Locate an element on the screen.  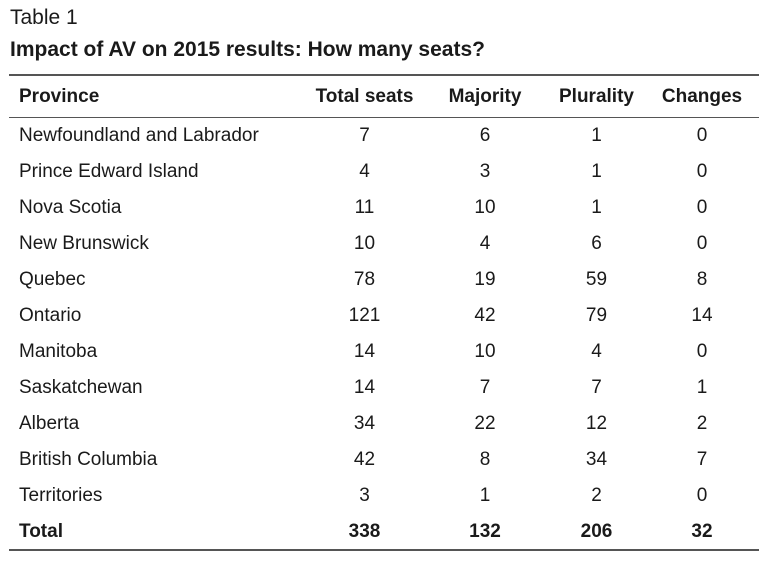
column-header-plurality: Plurality is located at coordinates (596, 96).